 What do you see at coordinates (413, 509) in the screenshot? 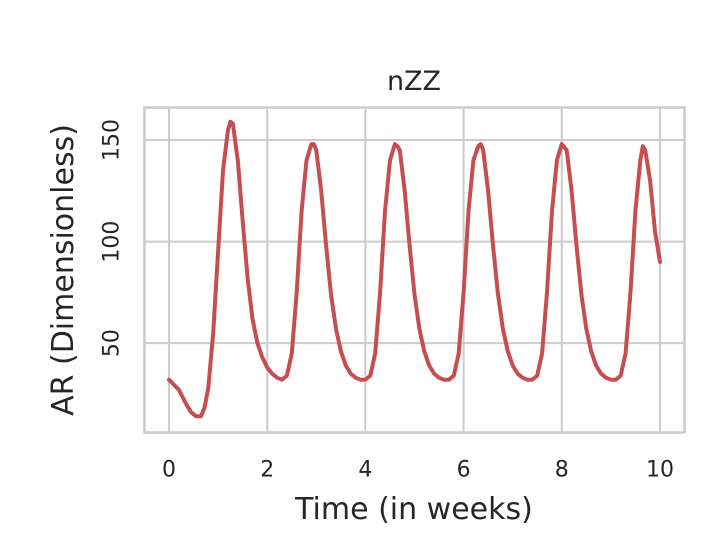
I see `x-axis-label: Time (in weeks)` at bounding box center [413, 509].